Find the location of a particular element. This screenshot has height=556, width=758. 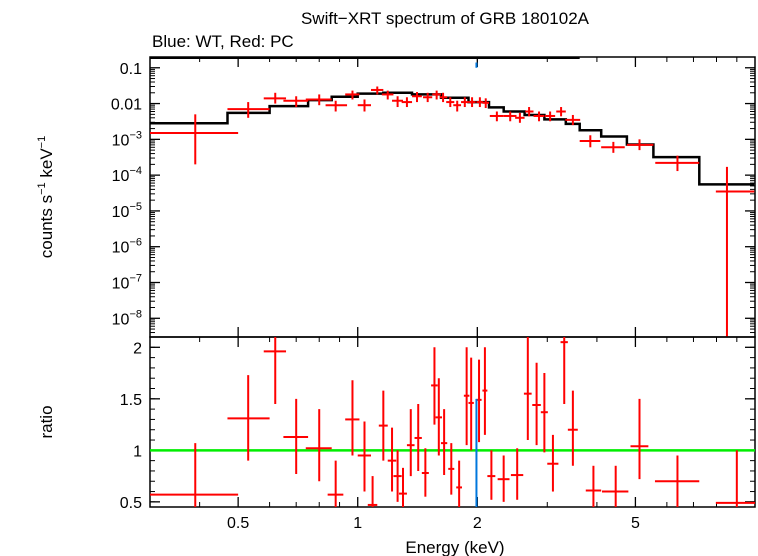

x-axis-title: Energy (keV) is located at coordinates (454, 547).